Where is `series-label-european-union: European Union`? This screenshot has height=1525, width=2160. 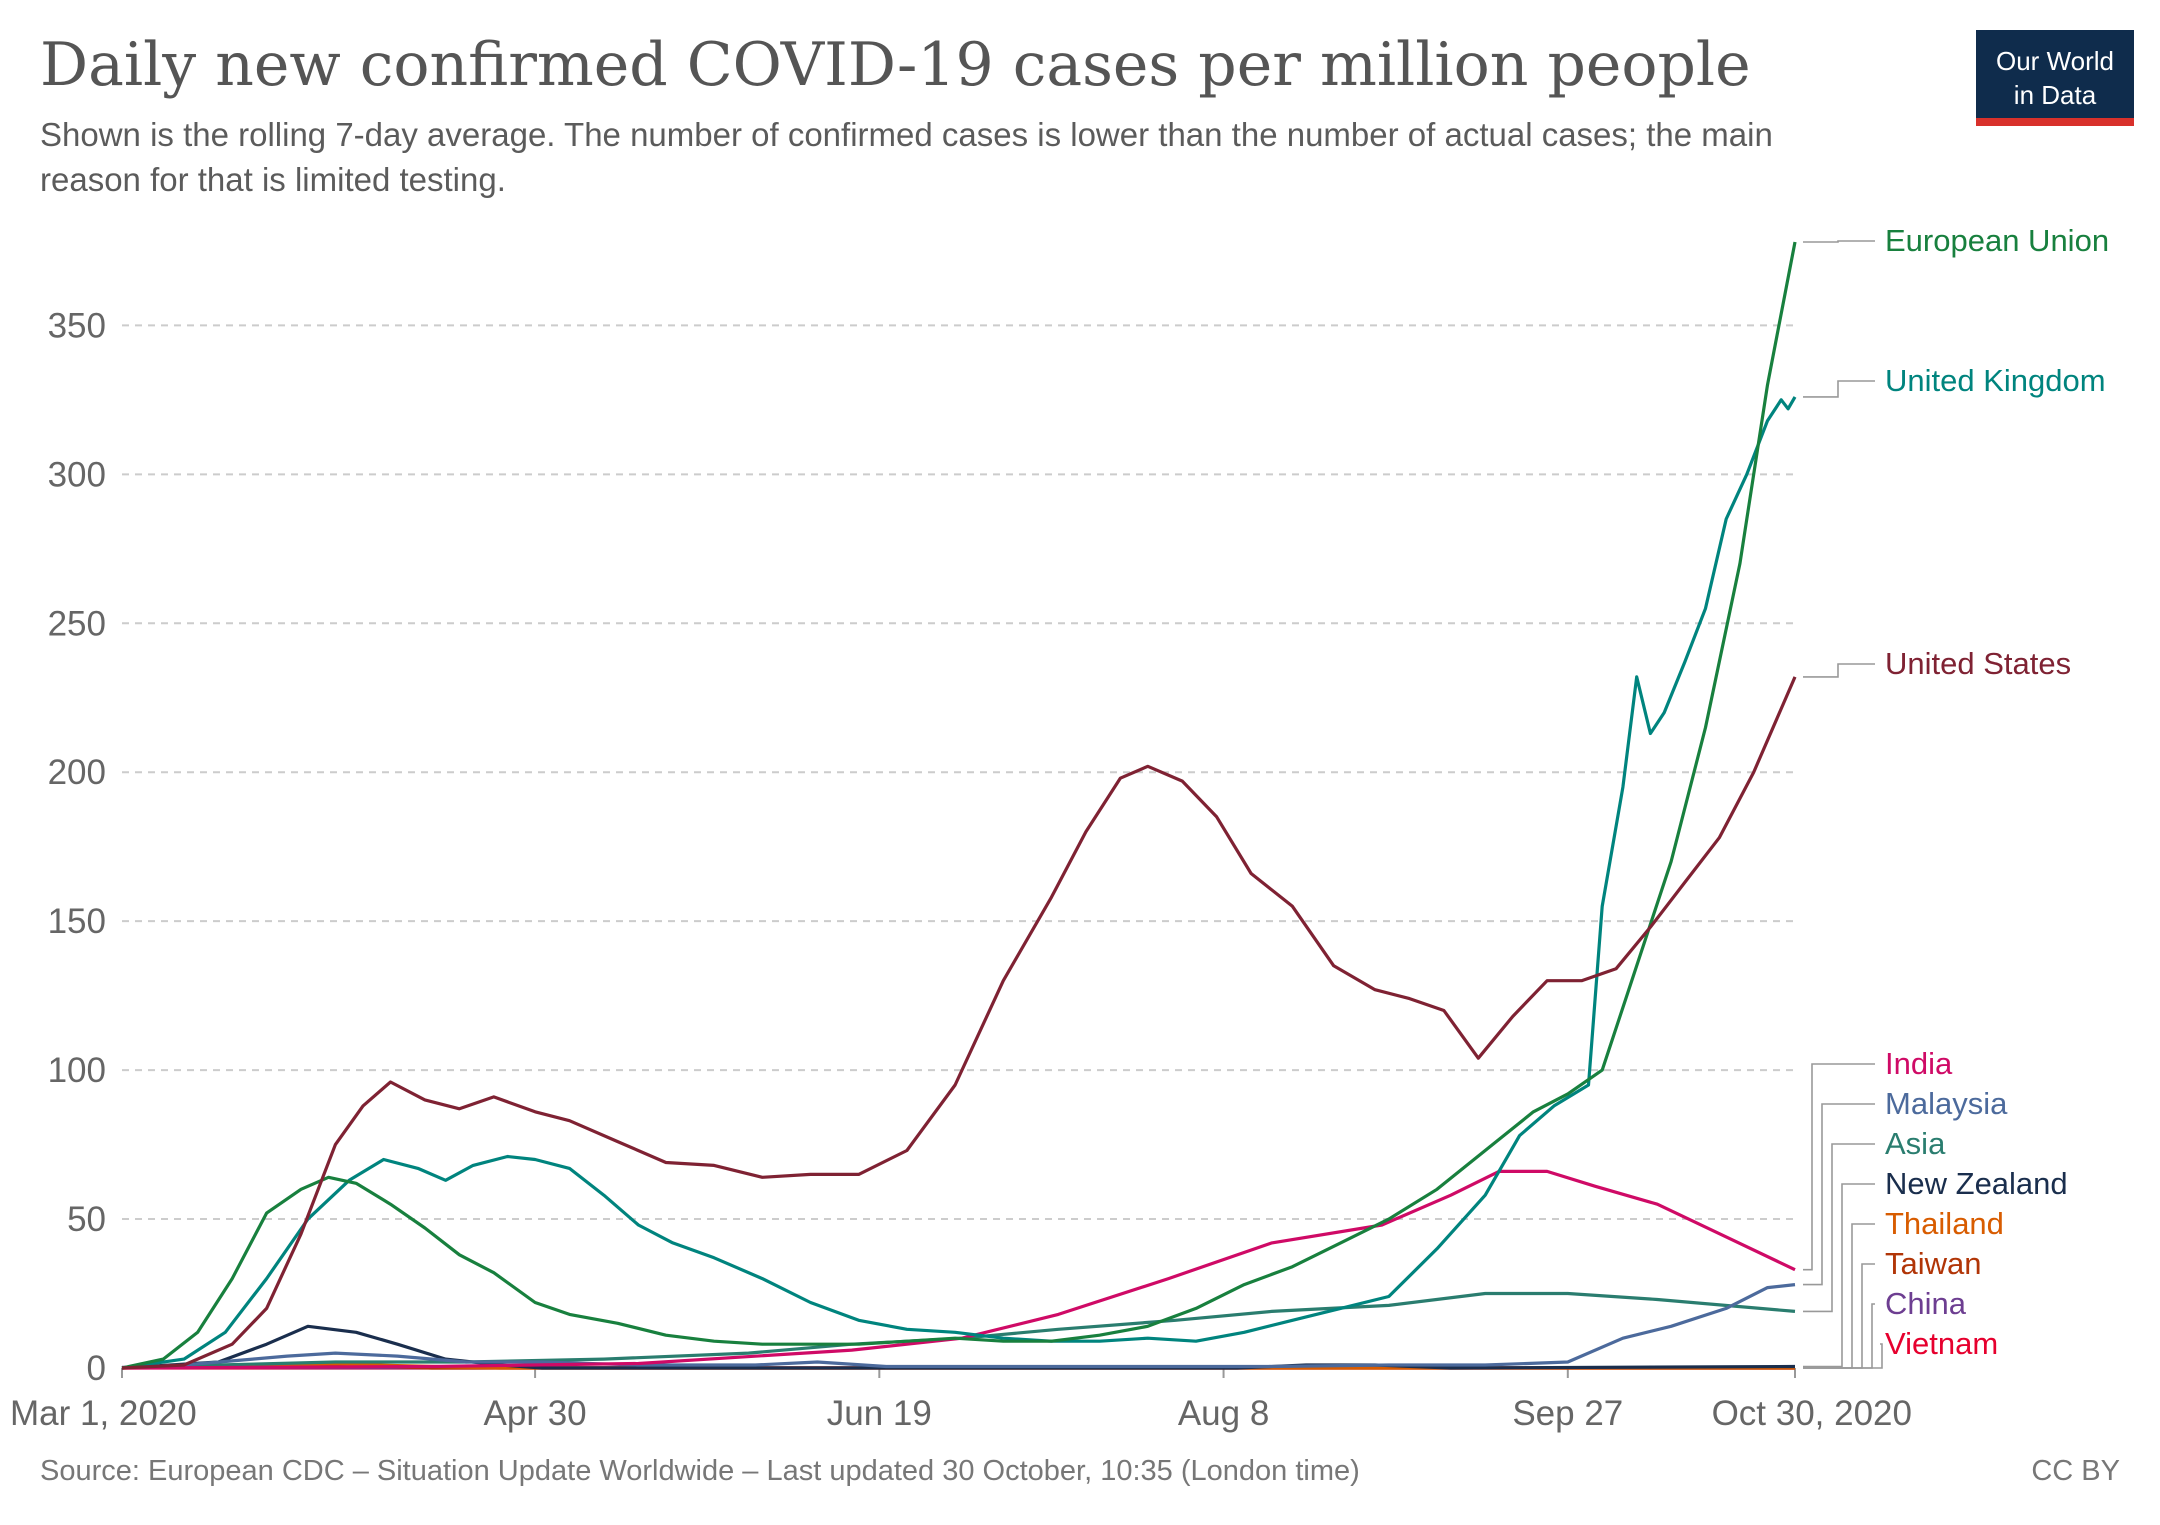
series-label-european-union: European Union is located at coordinates (1997, 240).